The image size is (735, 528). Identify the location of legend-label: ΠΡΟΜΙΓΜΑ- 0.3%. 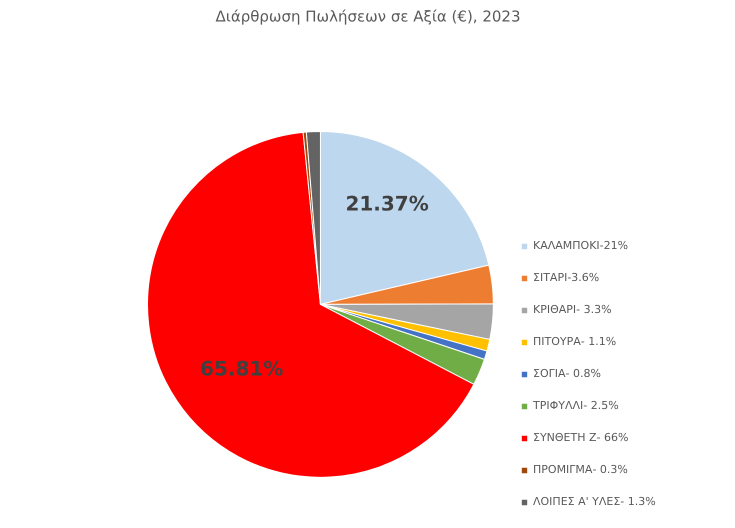
(580, 469).